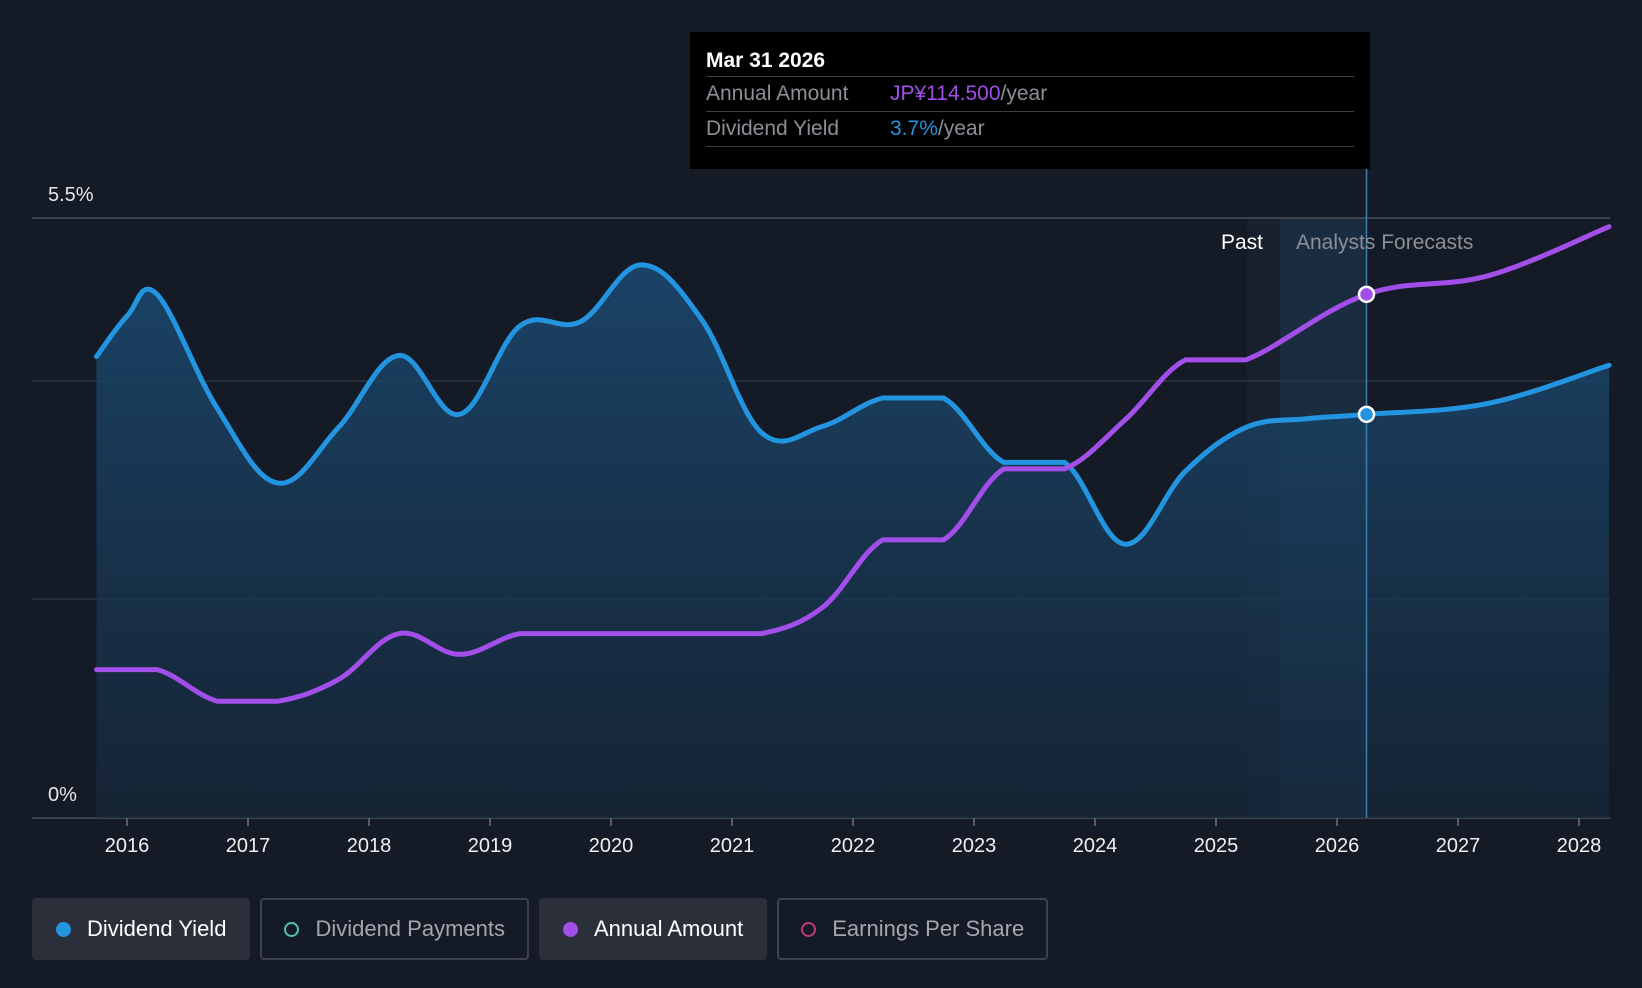 Image resolution: width=1642 pixels, height=988 pixels. I want to click on annual-amount-dot-icon, so click(570, 929).